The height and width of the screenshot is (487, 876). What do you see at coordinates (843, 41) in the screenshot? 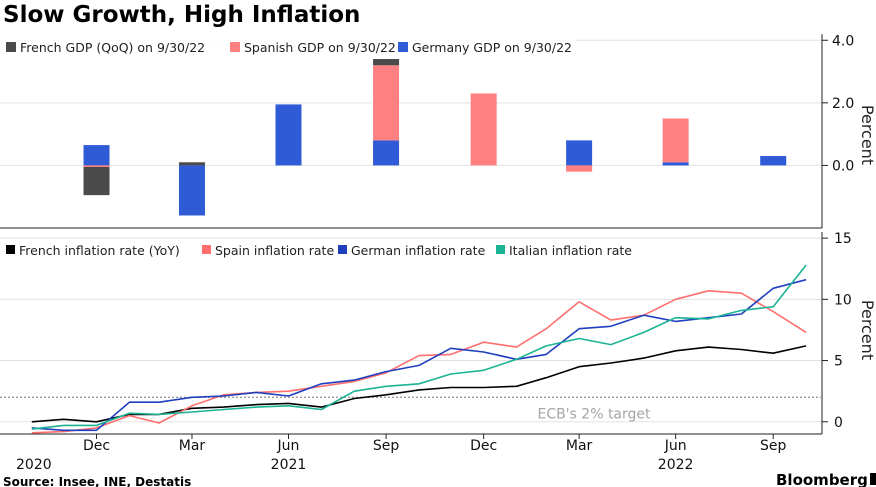
I see `bar-ytick-label: 4.0` at bounding box center [843, 41].